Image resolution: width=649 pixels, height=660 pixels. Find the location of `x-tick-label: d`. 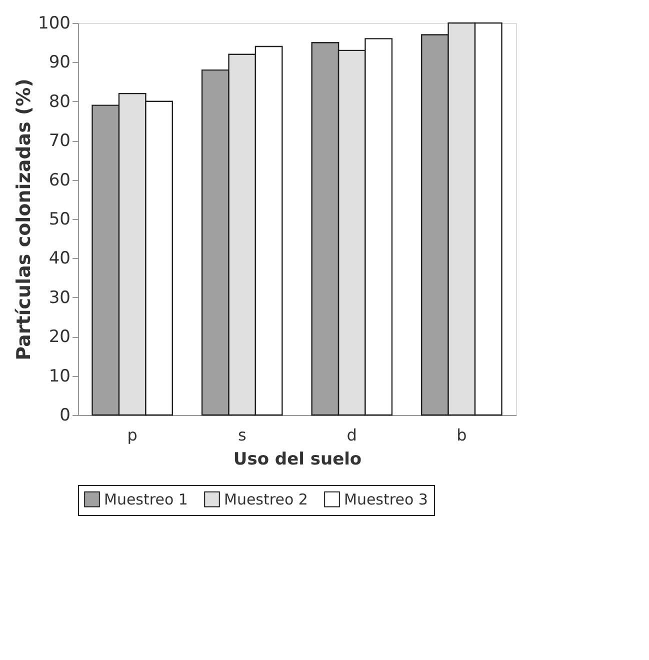

x-tick-label: d is located at coordinates (351, 435).